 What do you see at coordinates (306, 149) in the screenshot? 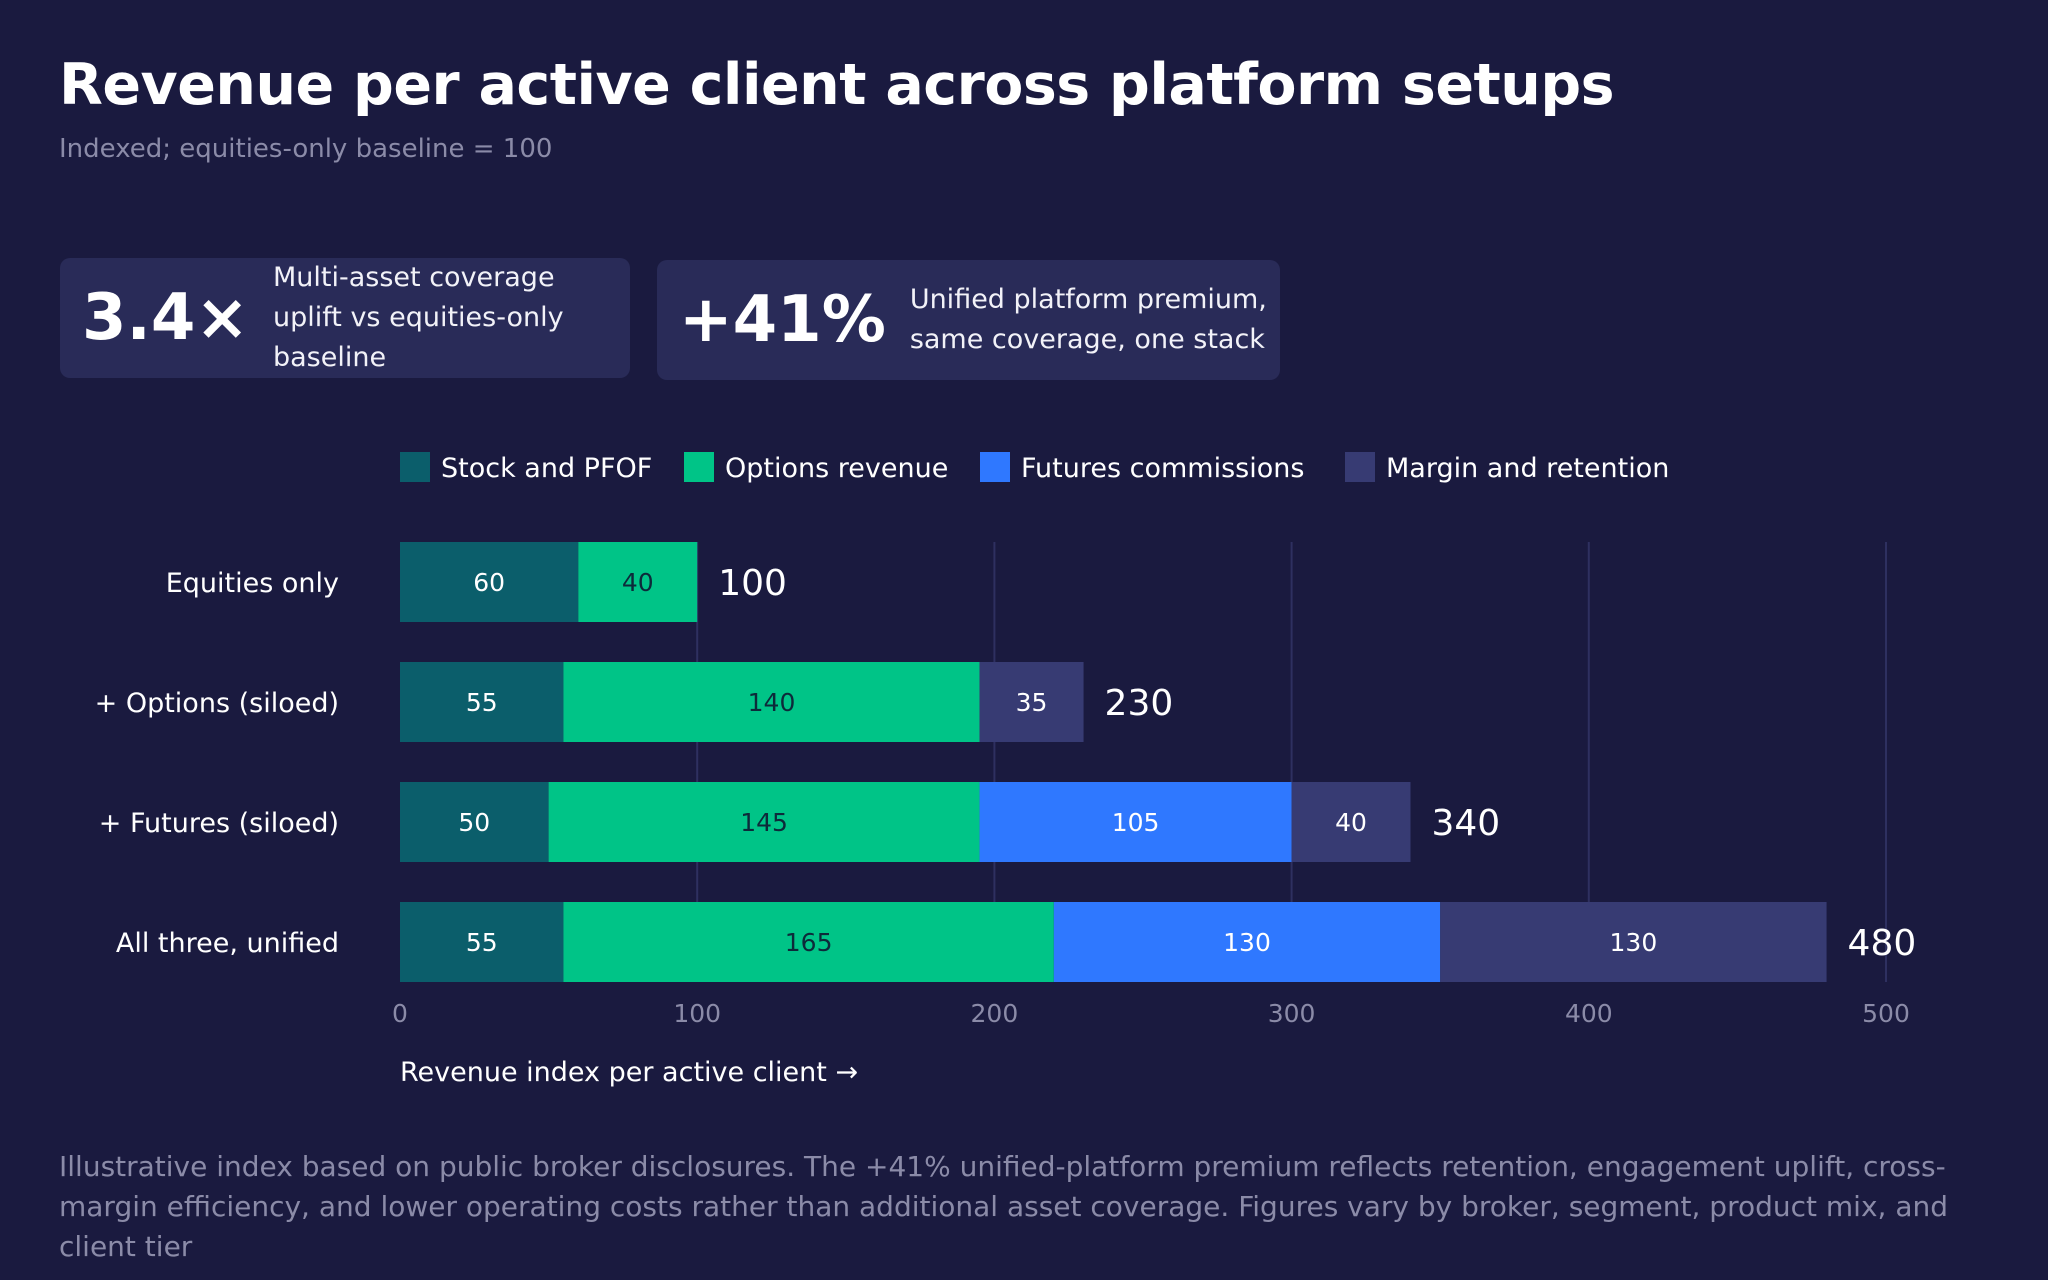
I see `chart-subtitle: Indexed; equities-only baseline = 100` at bounding box center [306, 149].